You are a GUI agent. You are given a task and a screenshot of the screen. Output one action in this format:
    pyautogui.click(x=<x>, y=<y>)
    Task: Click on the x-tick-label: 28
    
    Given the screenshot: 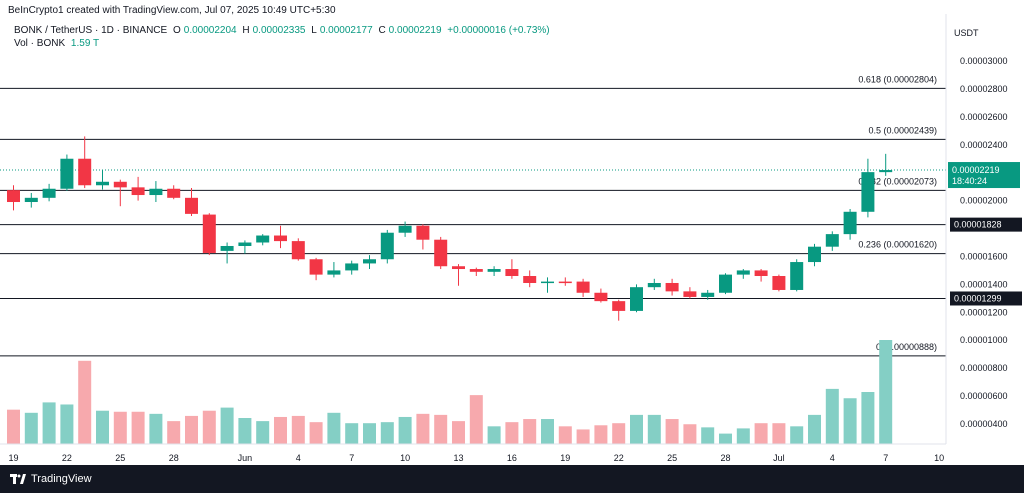 What is the action you would take?
    pyautogui.click(x=725, y=458)
    